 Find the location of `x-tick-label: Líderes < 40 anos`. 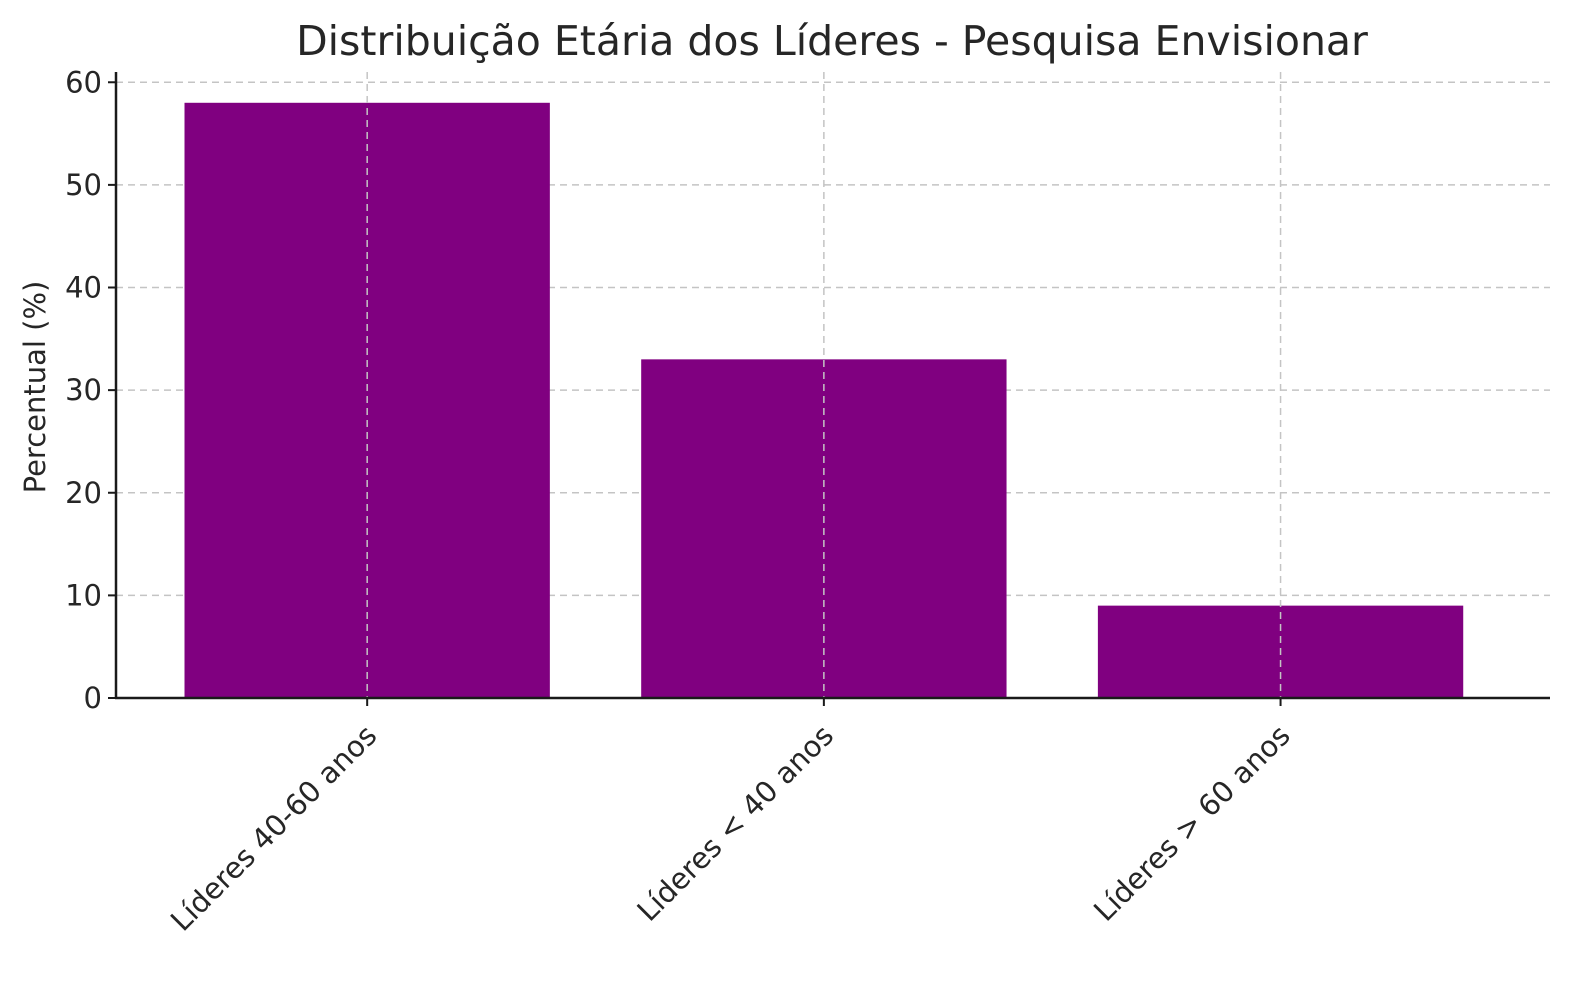

x-tick-label: Líderes < 40 anos is located at coordinates (735, 823).